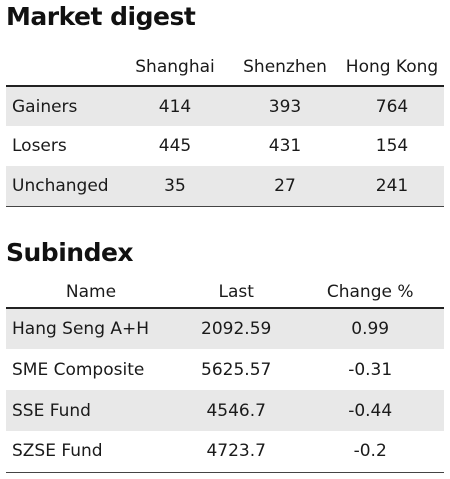 The width and height of the screenshot is (450, 479). What do you see at coordinates (236, 369) in the screenshot?
I see `subindex-last: 5625.57` at bounding box center [236, 369].